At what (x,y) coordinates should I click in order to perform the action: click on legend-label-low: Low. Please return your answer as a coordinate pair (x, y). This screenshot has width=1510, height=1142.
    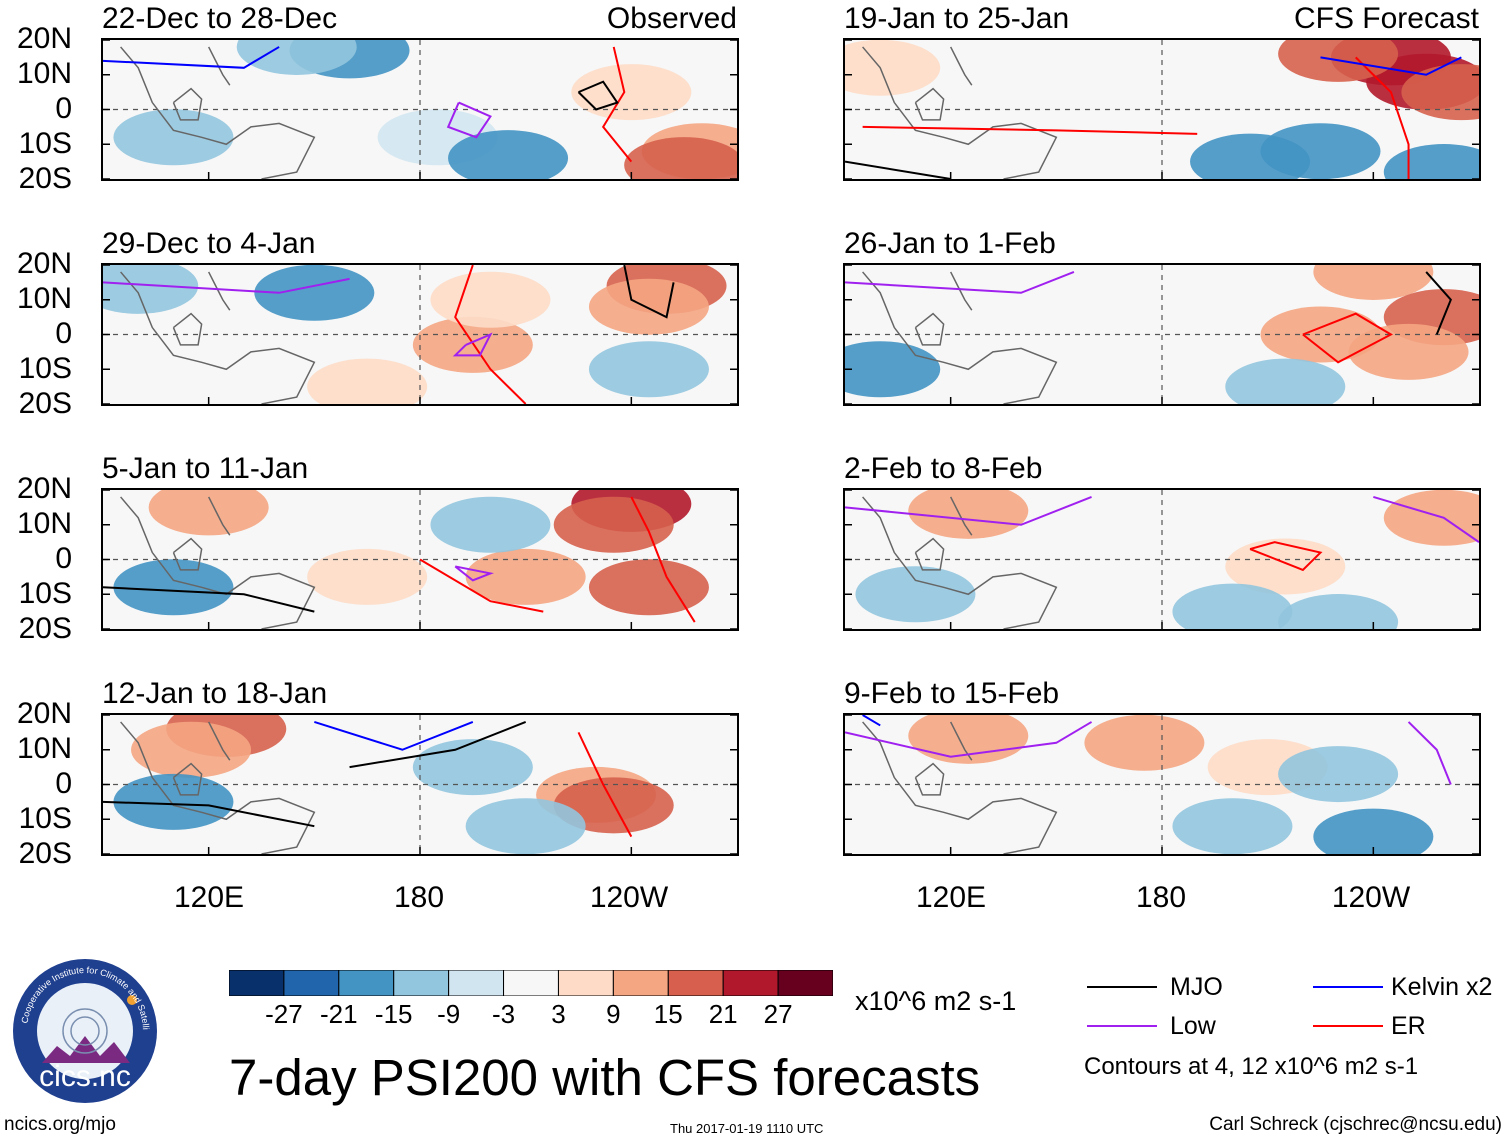
    Looking at the image, I should click on (1193, 1026).